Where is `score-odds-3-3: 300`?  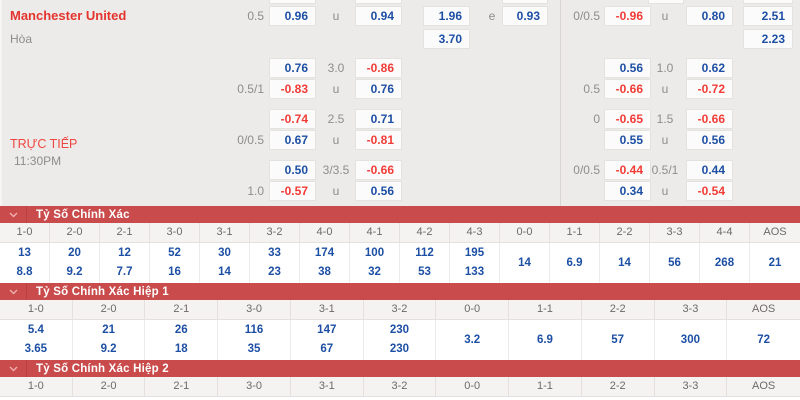 score-odds-3-3: 300 is located at coordinates (691, 340).